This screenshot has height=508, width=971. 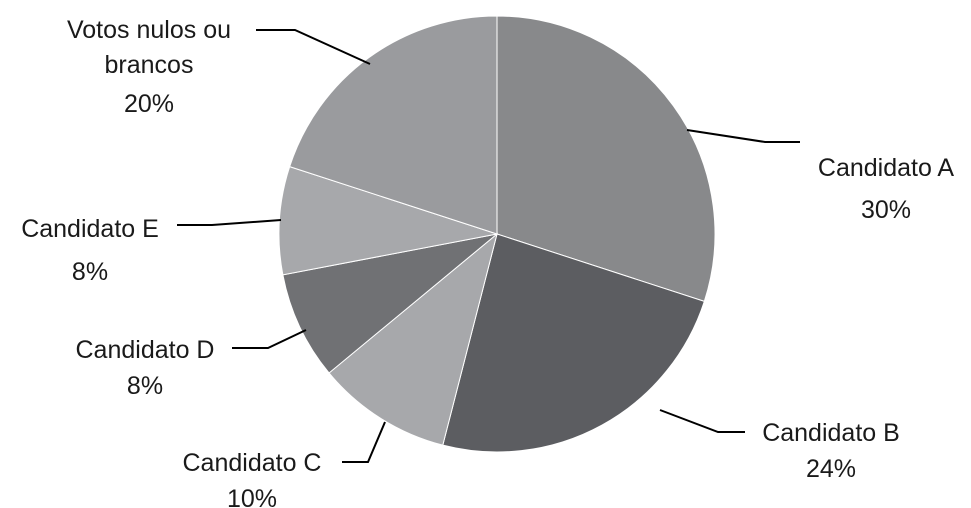 I want to click on leader-line-candidato-e, so click(x=229, y=222).